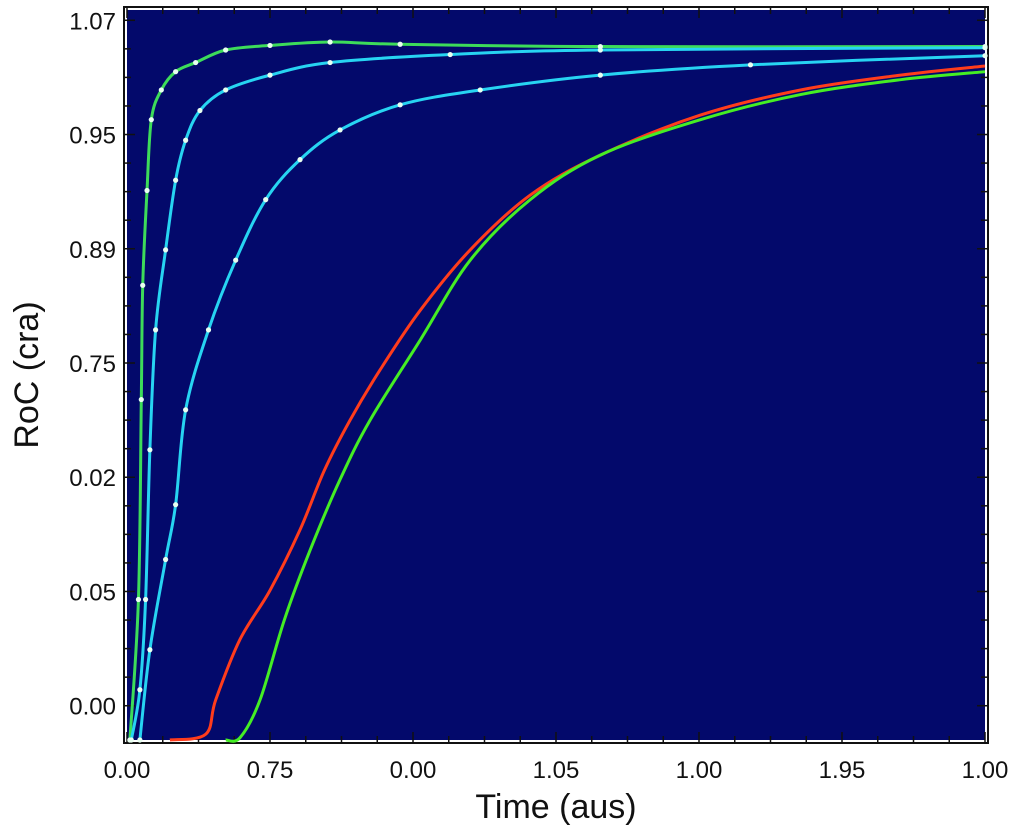 This screenshot has width=1024, height=830. What do you see at coordinates (92, 21) in the screenshot?
I see `y-tick-label: 1.07` at bounding box center [92, 21].